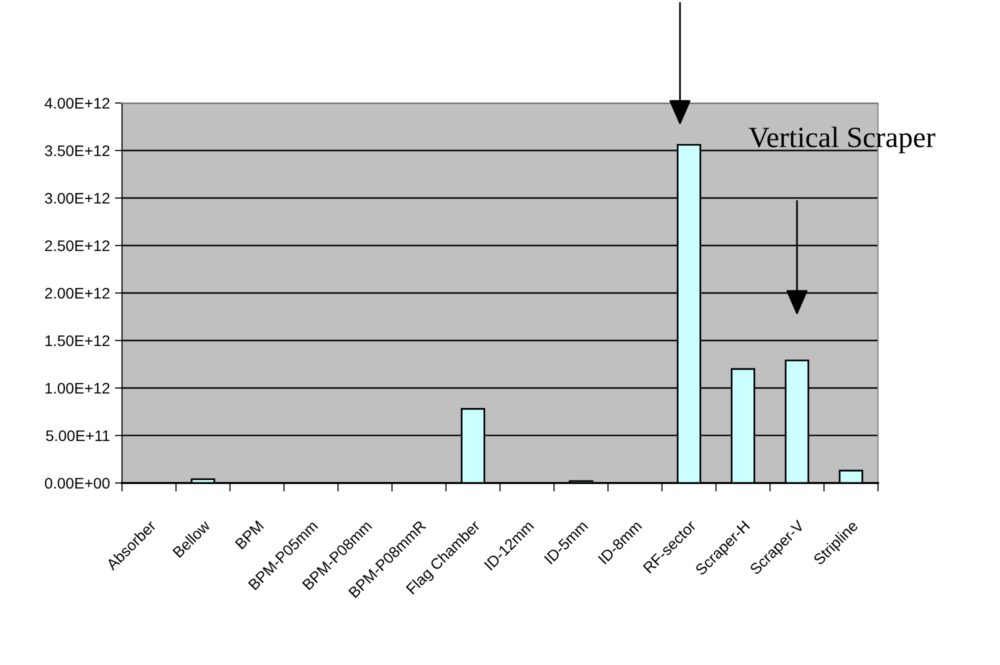  I want to click on y-tick-label: 0.00E+00, so click(77, 483).